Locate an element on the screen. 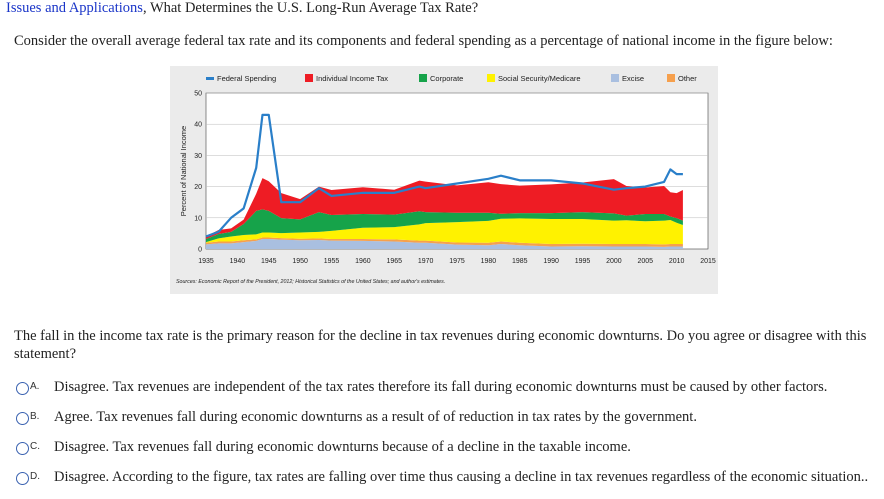 The width and height of the screenshot is (884, 499). option-letter: C. is located at coordinates (35, 446).